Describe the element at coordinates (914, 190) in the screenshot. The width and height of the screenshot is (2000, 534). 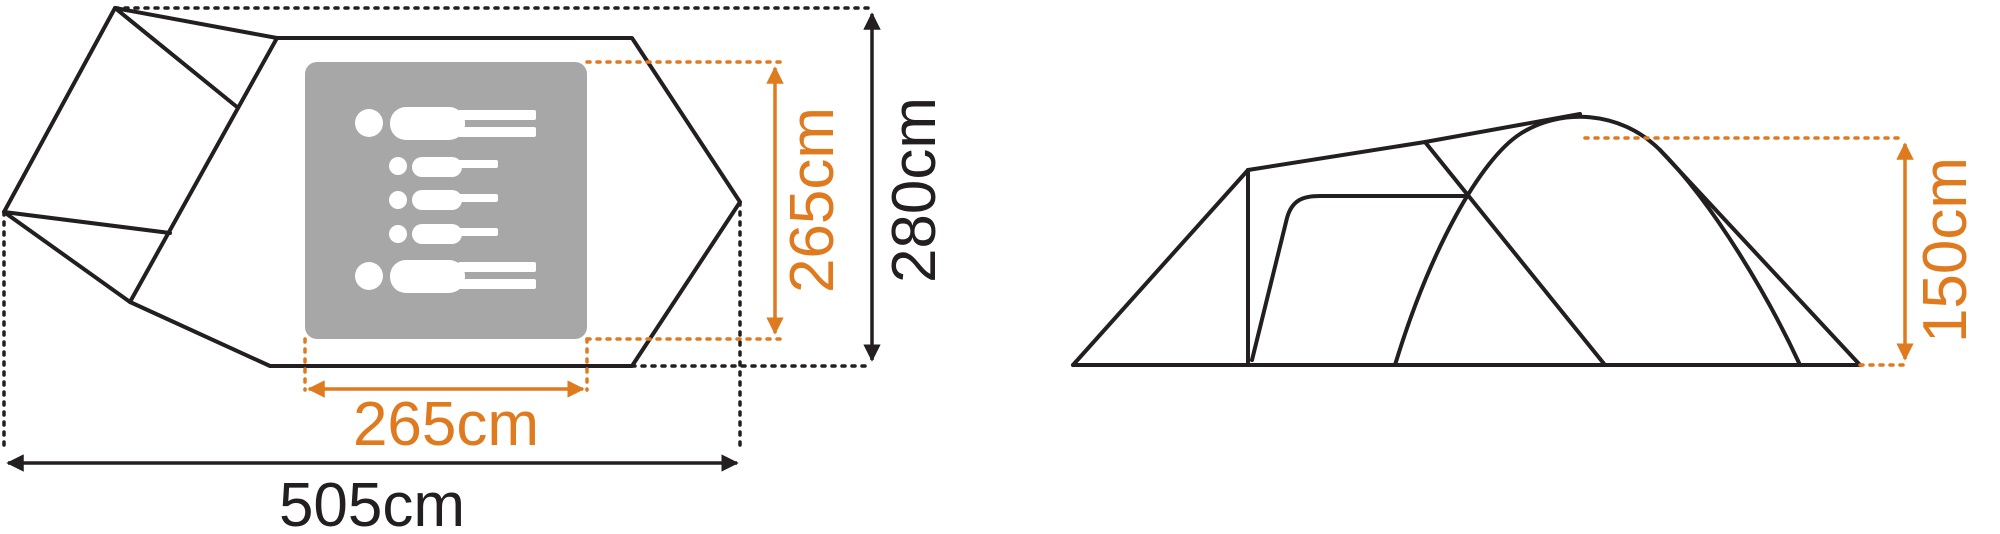
I see `total-width-label: 280cm` at that location.